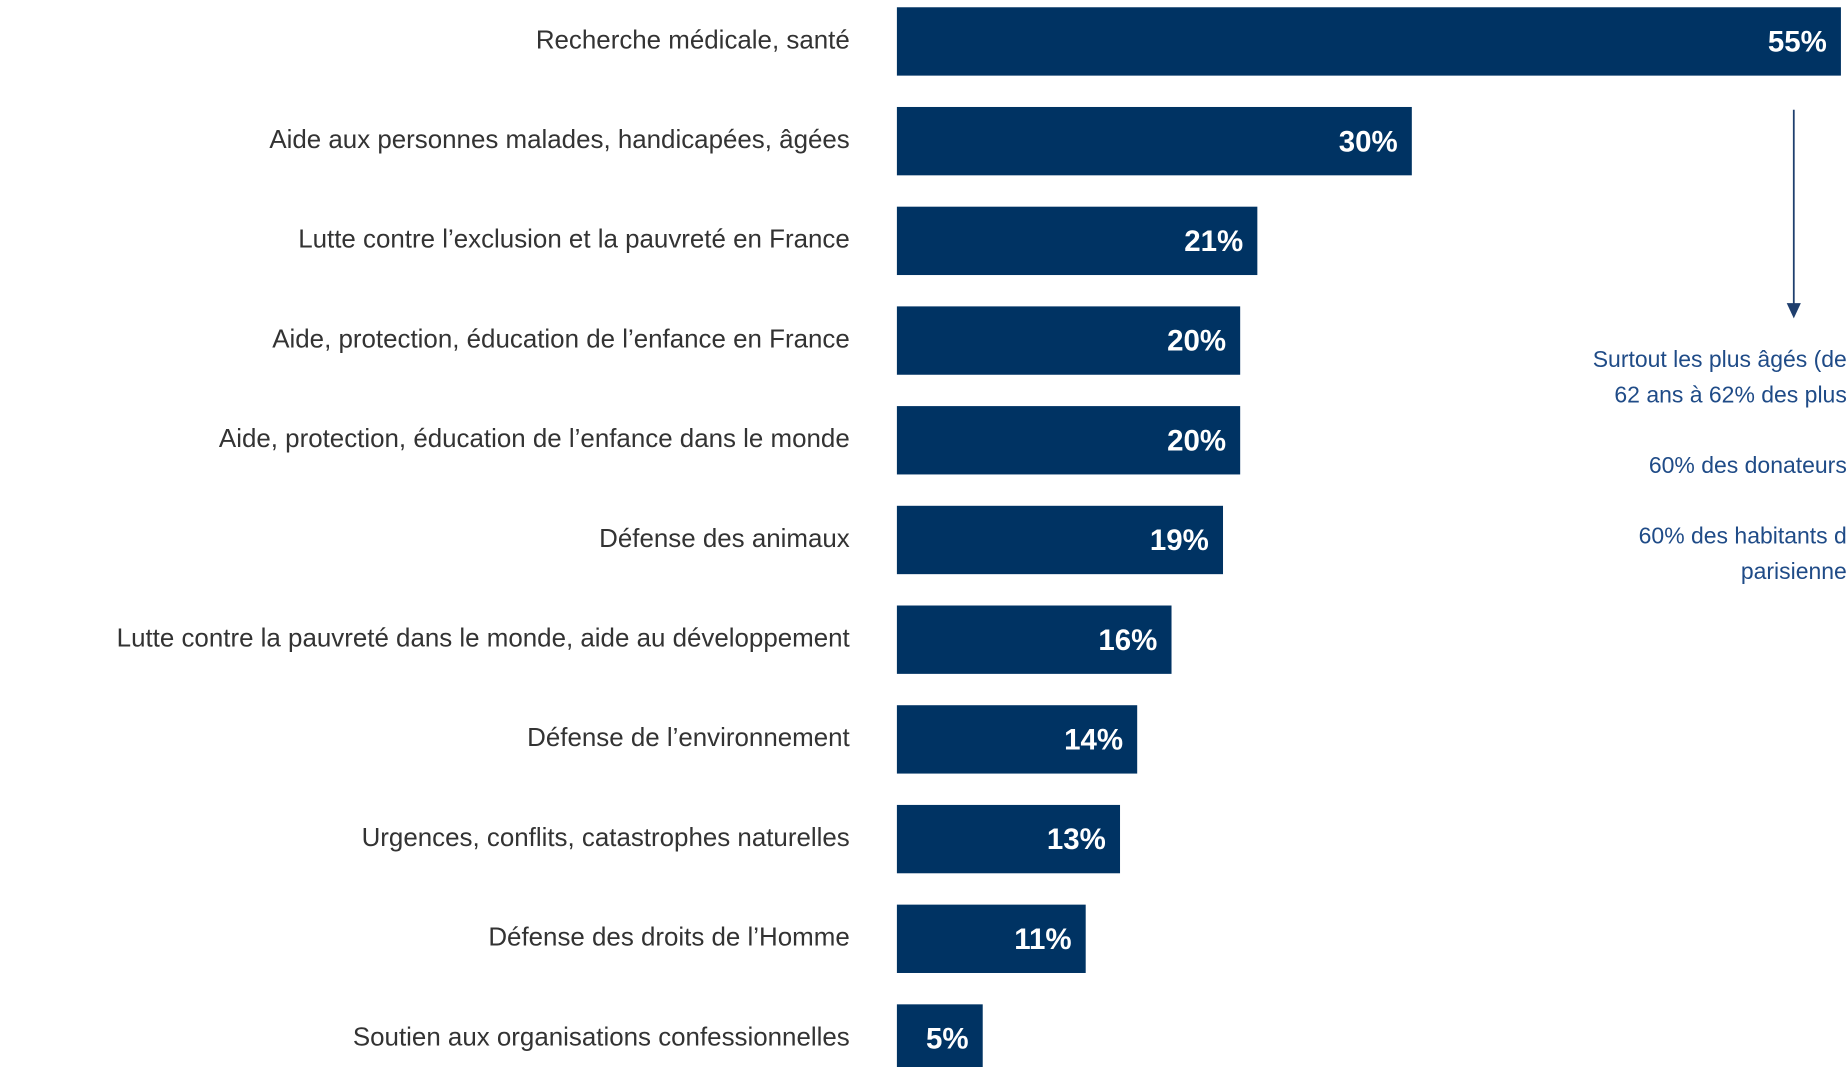 The width and height of the screenshot is (1848, 1067). What do you see at coordinates (1042, 939) in the screenshot?
I see `value-label: 11%` at bounding box center [1042, 939].